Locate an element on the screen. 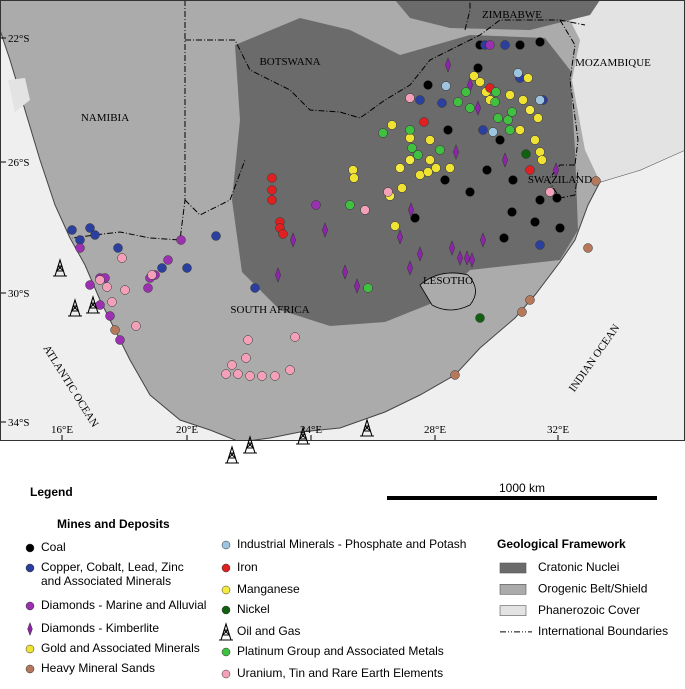 The image size is (685, 689). legend-label: International Boundaries is located at coordinates (603, 631).